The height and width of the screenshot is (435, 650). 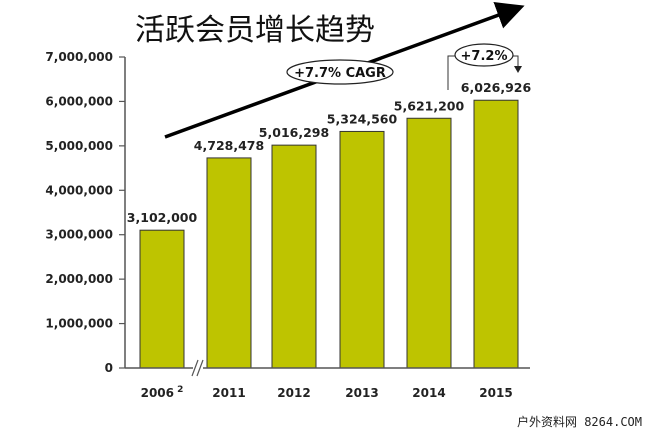 What do you see at coordinates (162, 392) in the screenshot?
I see `x-tick-label: 2006 2` at bounding box center [162, 392].